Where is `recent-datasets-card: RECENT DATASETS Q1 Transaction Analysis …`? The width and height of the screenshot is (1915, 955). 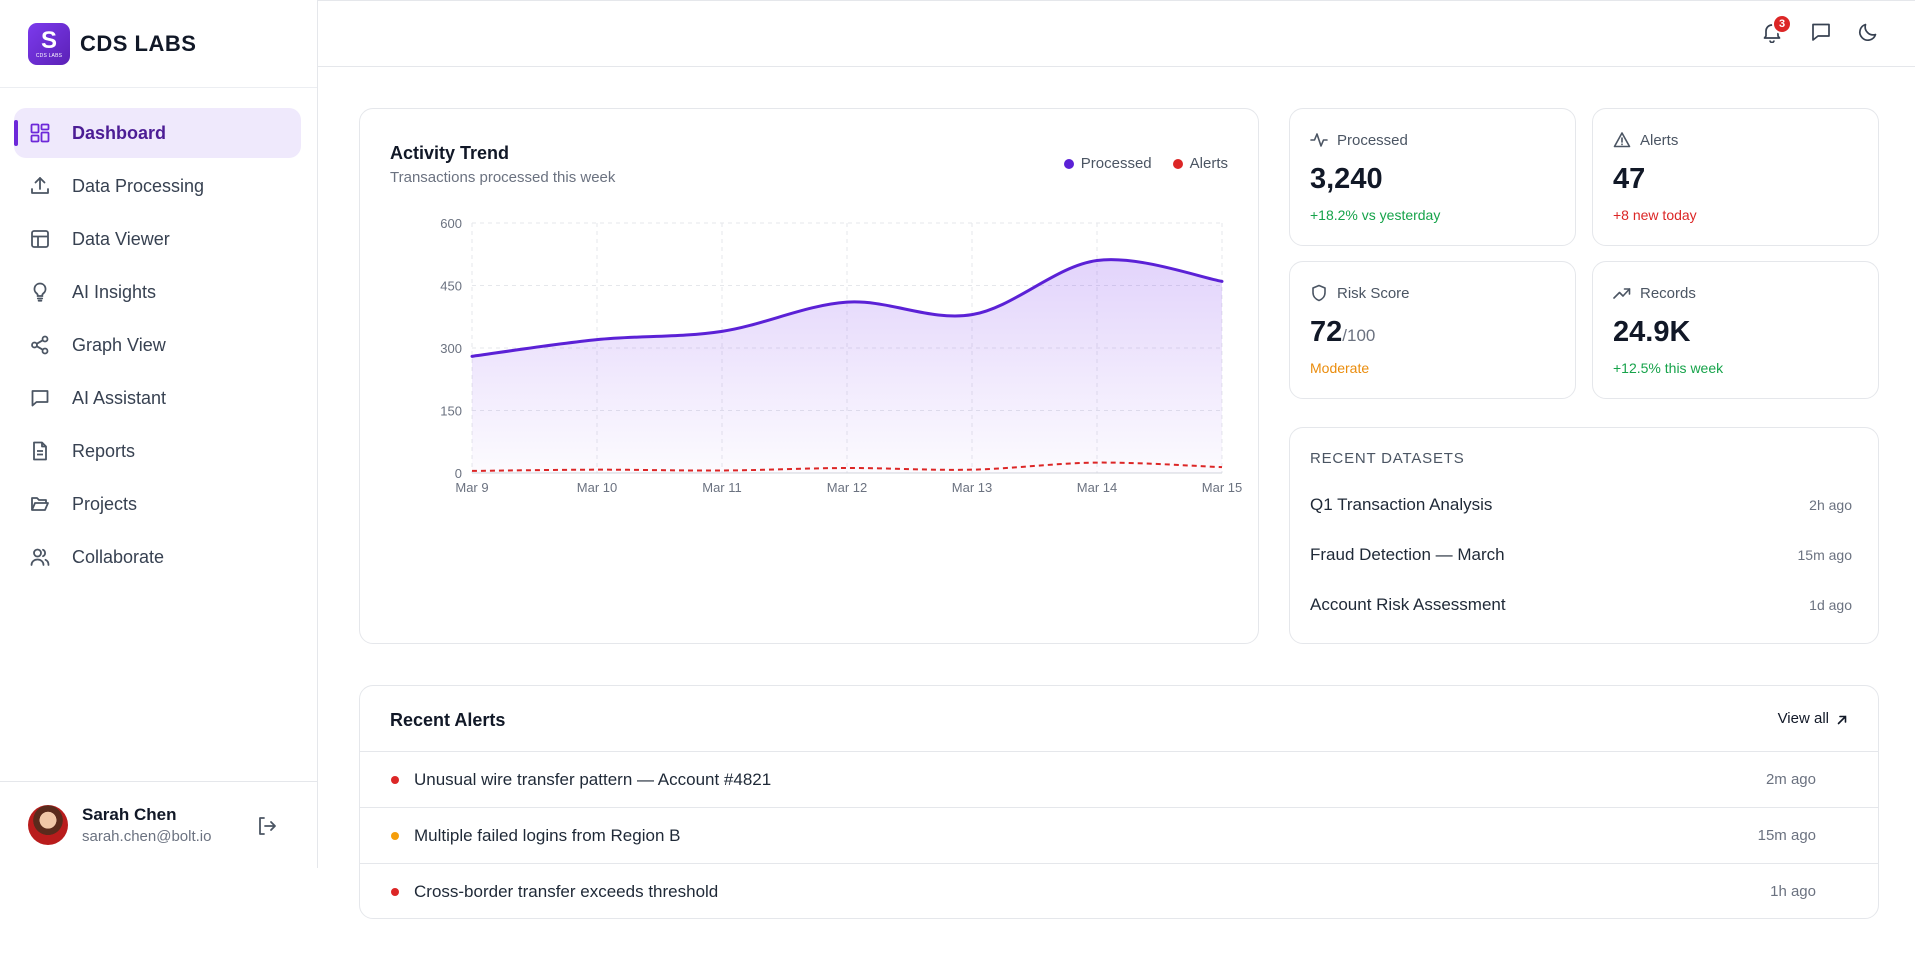
recent-datasets-card: RECENT DATASETS Q1 Transaction Analysis … is located at coordinates (1584, 535).